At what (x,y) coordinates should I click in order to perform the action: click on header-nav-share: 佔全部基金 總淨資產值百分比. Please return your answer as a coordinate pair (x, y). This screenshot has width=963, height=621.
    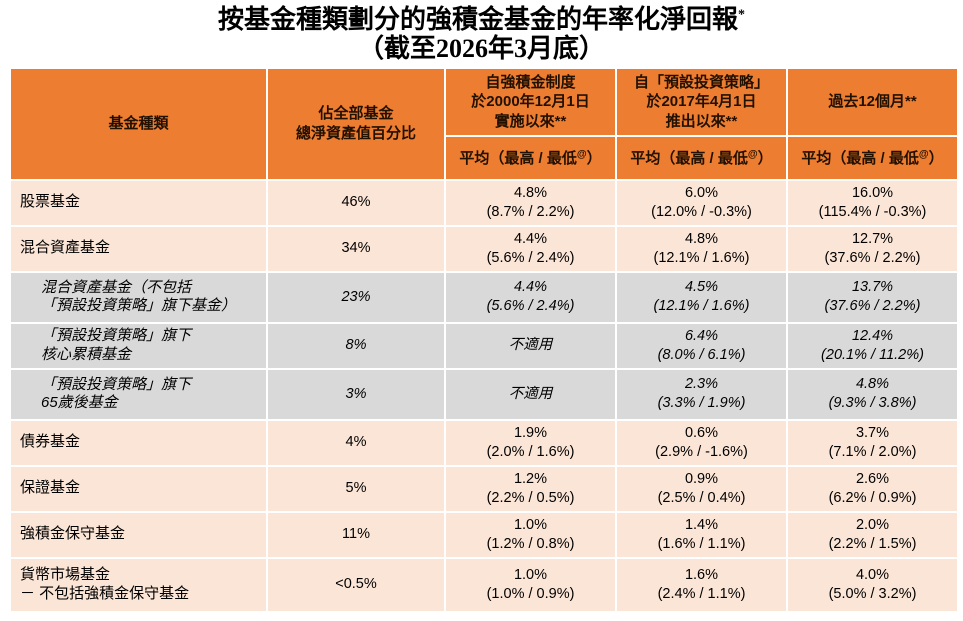
    Looking at the image, I should click on (356, 123).